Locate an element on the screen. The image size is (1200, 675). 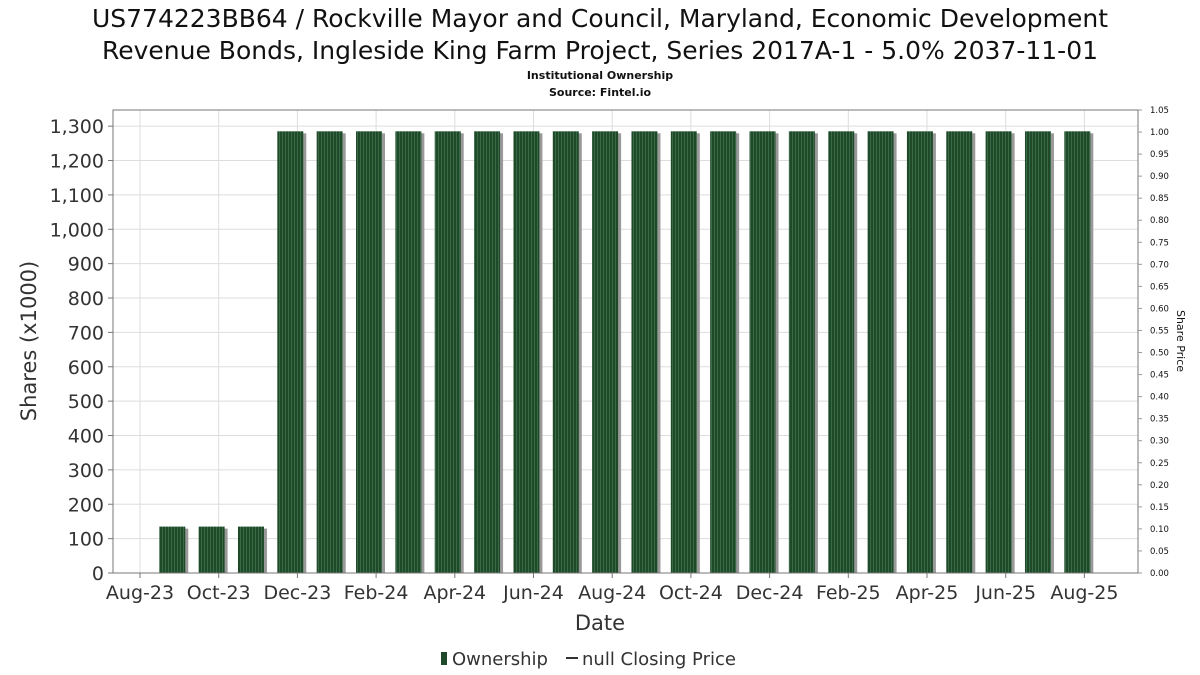
y2-tick-label: 1.05 is located at coordinates (1159, 111).